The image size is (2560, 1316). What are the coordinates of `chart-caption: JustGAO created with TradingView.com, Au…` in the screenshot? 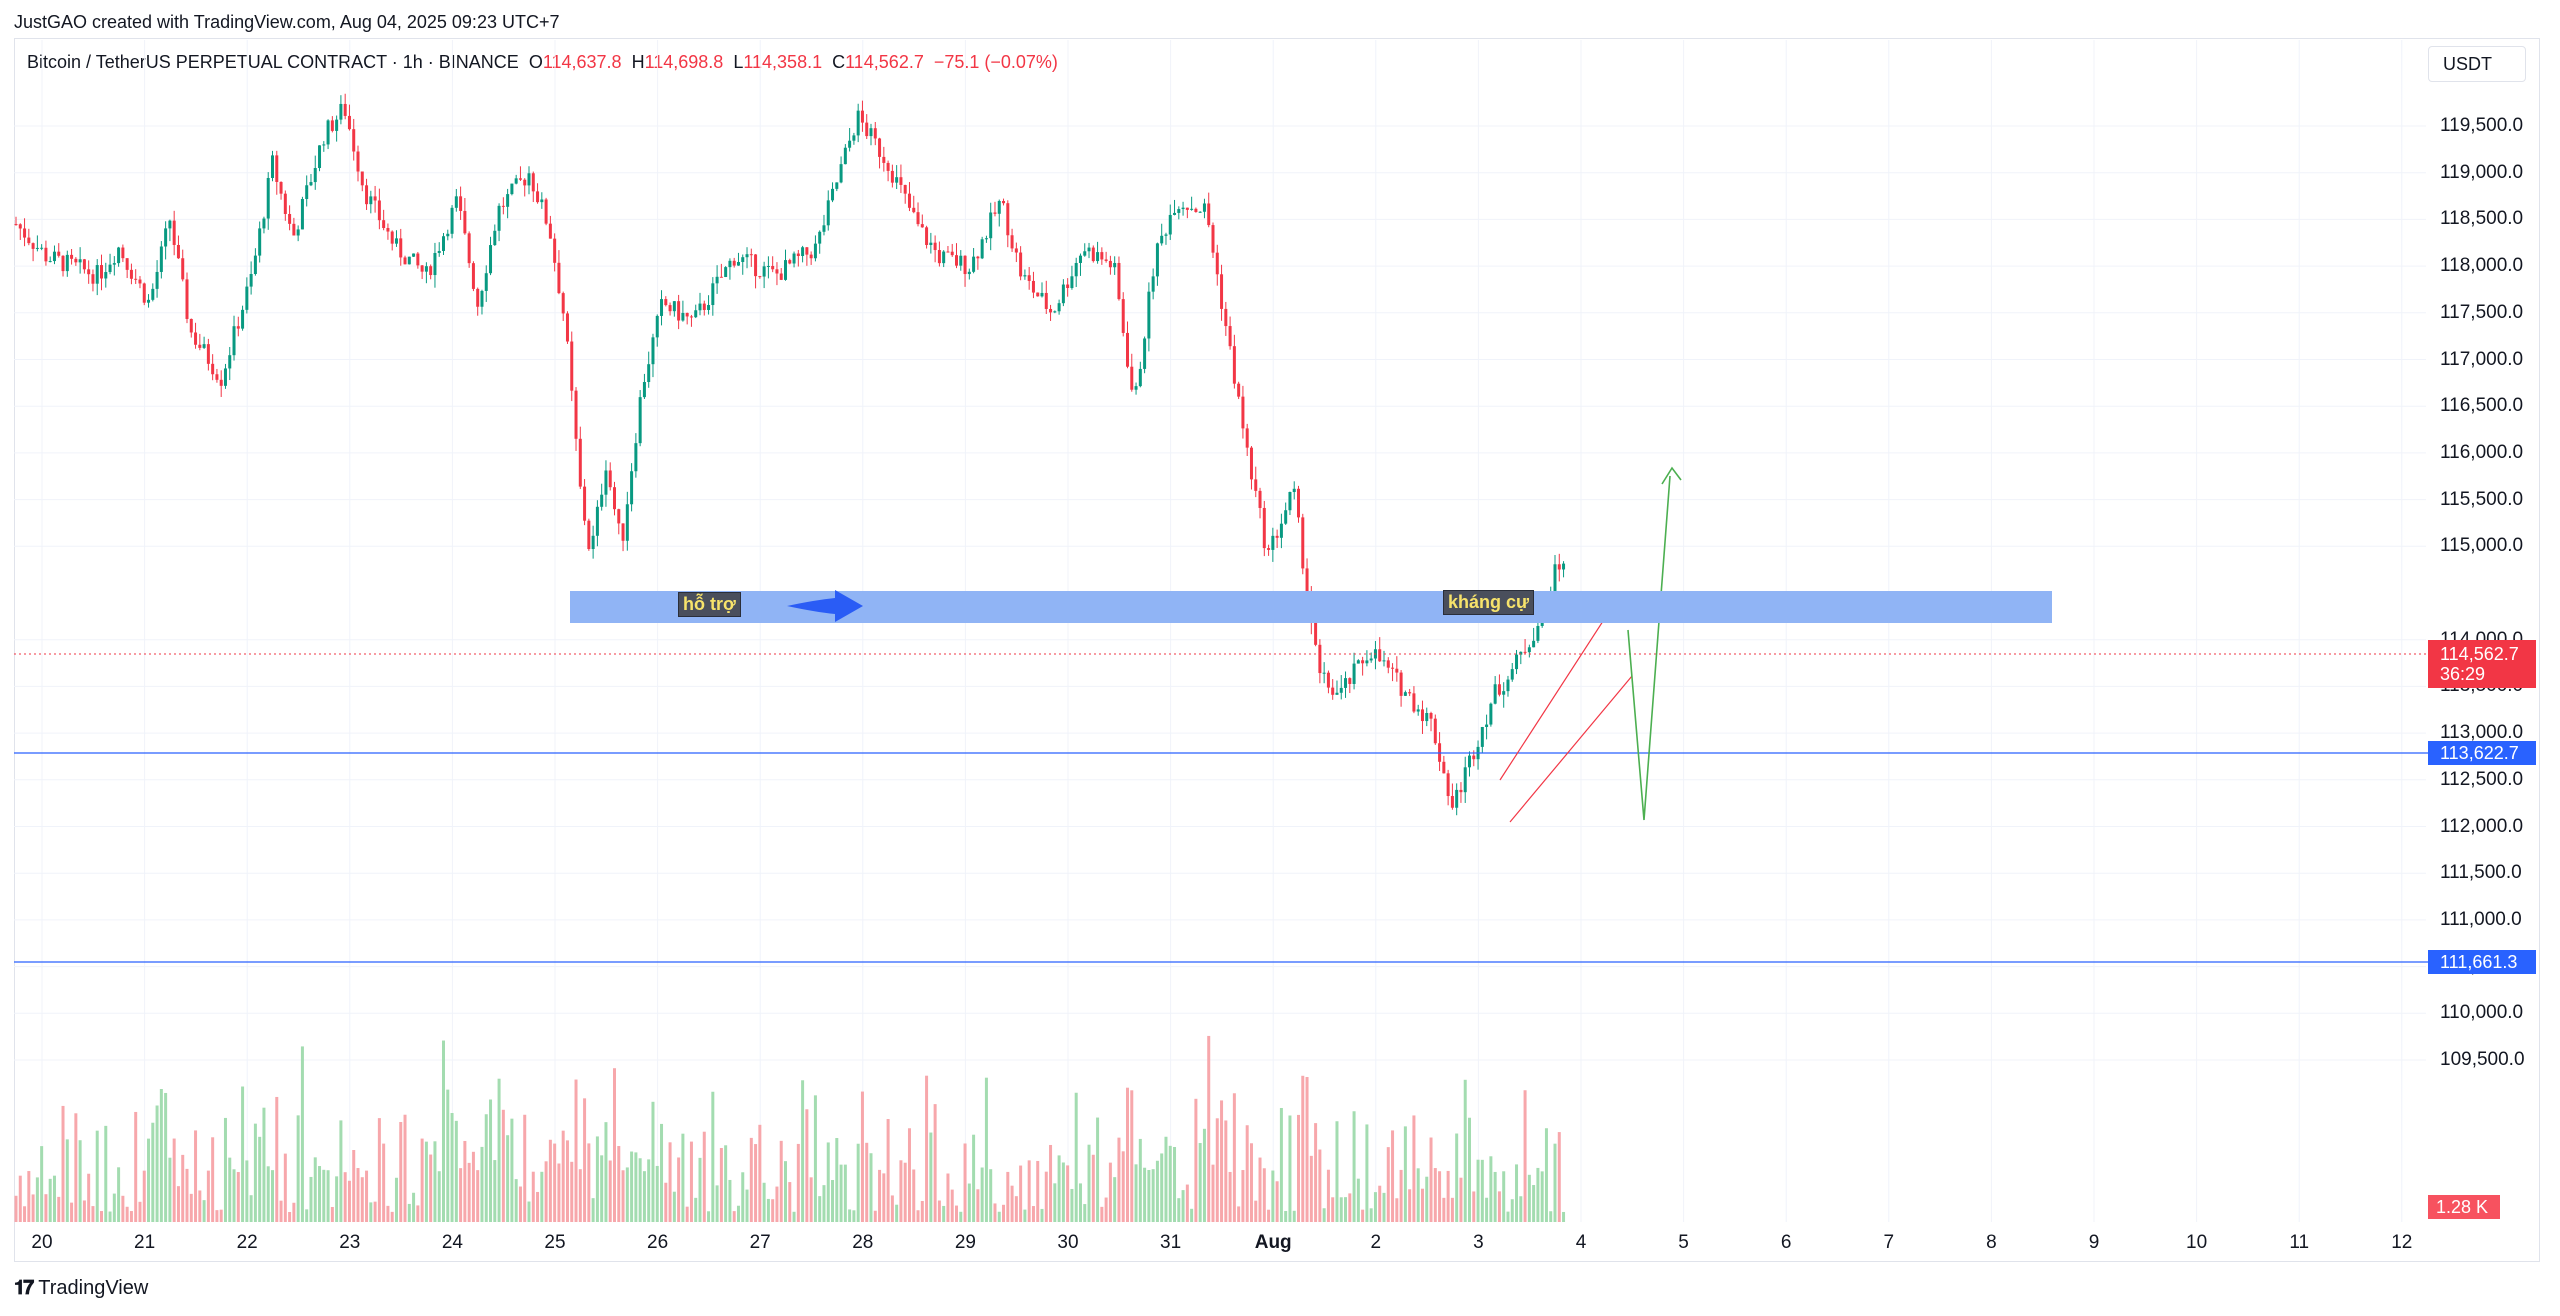 It's located at (287, 22).